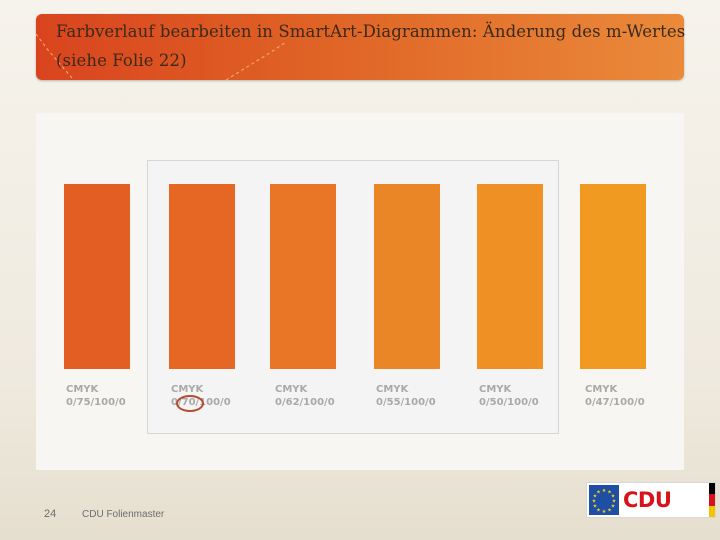  Describe the element at coordinates (615, 402) in the screenshot. I see `cmyk-values: 0/47/100/0` at that location.